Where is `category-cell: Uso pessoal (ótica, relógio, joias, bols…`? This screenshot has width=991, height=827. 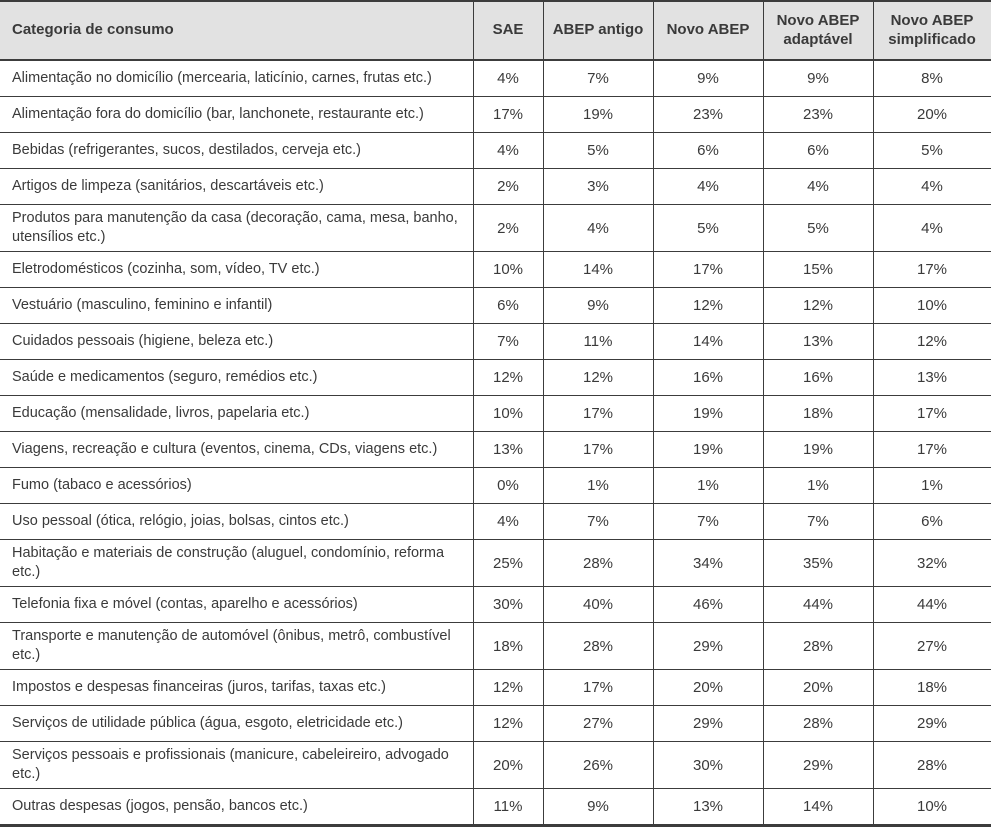 category-cell: Uso pessoal (ótica, relógio, joias, bols… is located at coordinates (236, 521).